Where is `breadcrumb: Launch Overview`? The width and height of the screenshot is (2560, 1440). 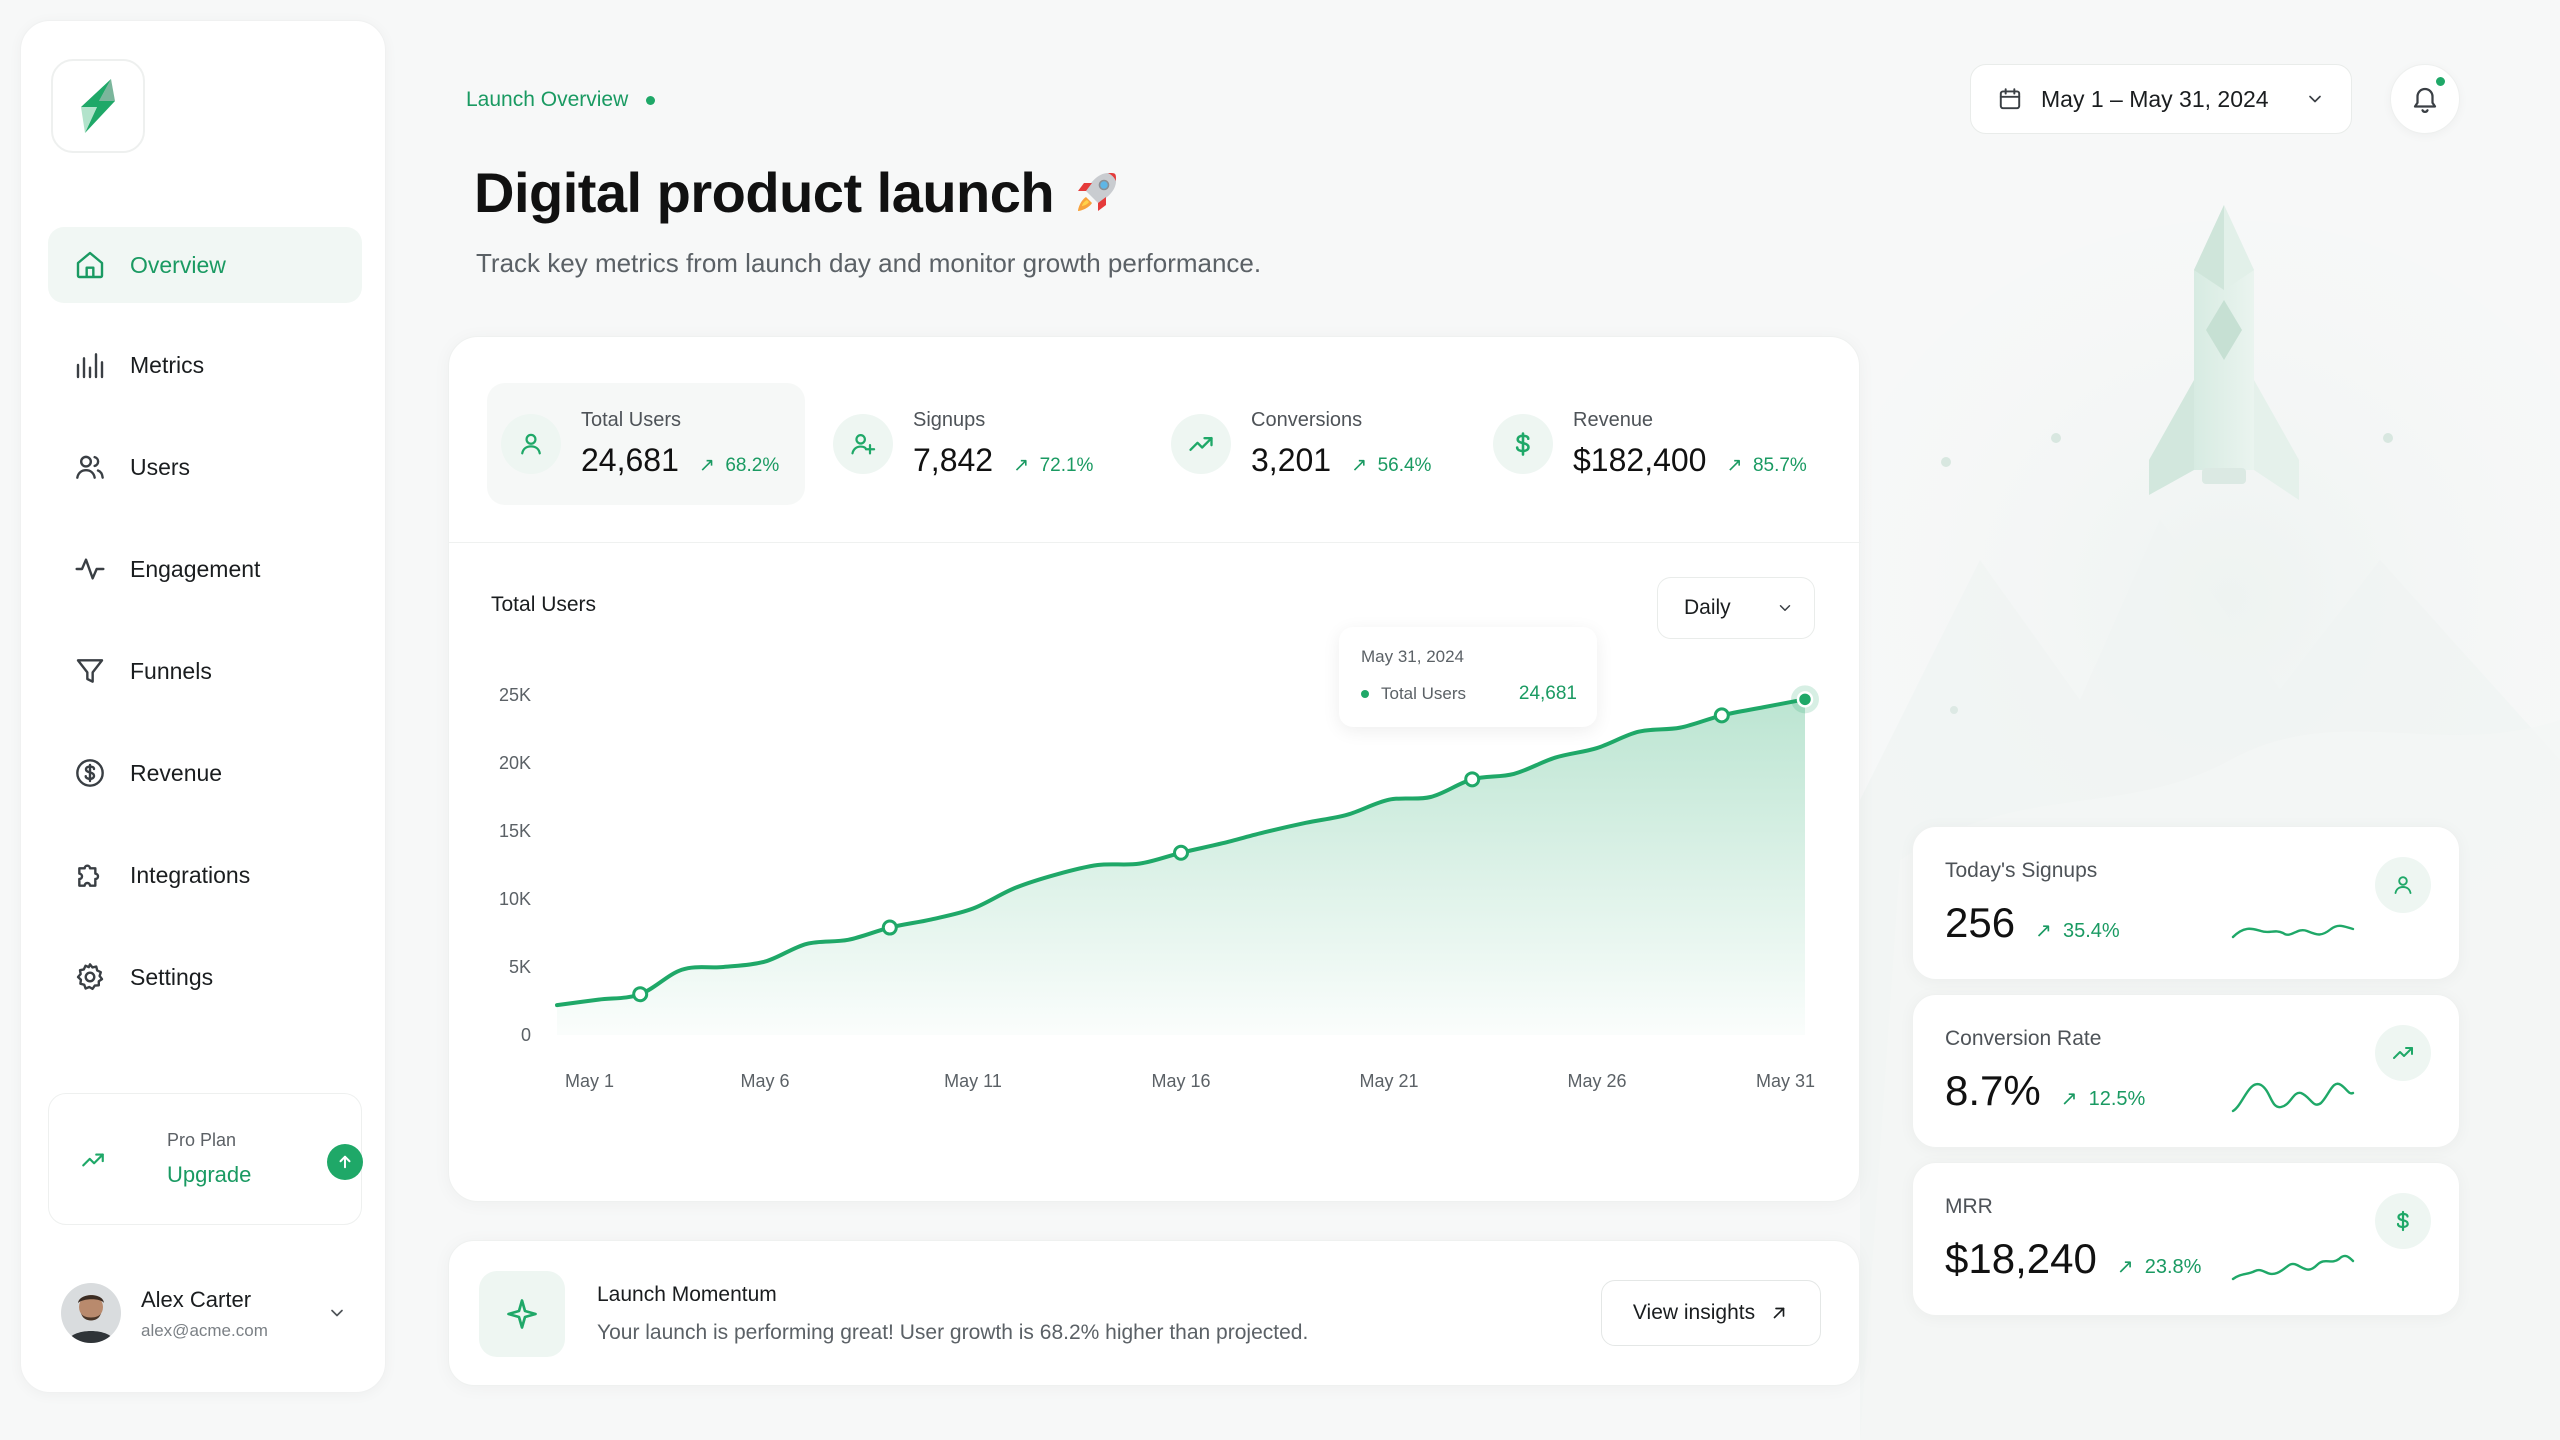 breadcrumb: Launch Overview is located at coordinates (561, 100).